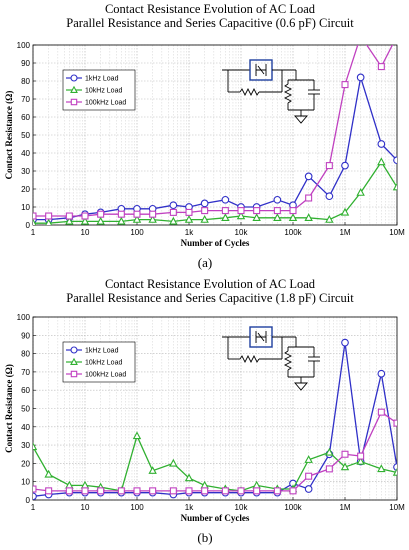 This screenshot has height=550, width=409. What do you see at coordinates (242, 507) in the screenshot?
I see `x-tick-label: 10k` at bounding box center [242, 507].